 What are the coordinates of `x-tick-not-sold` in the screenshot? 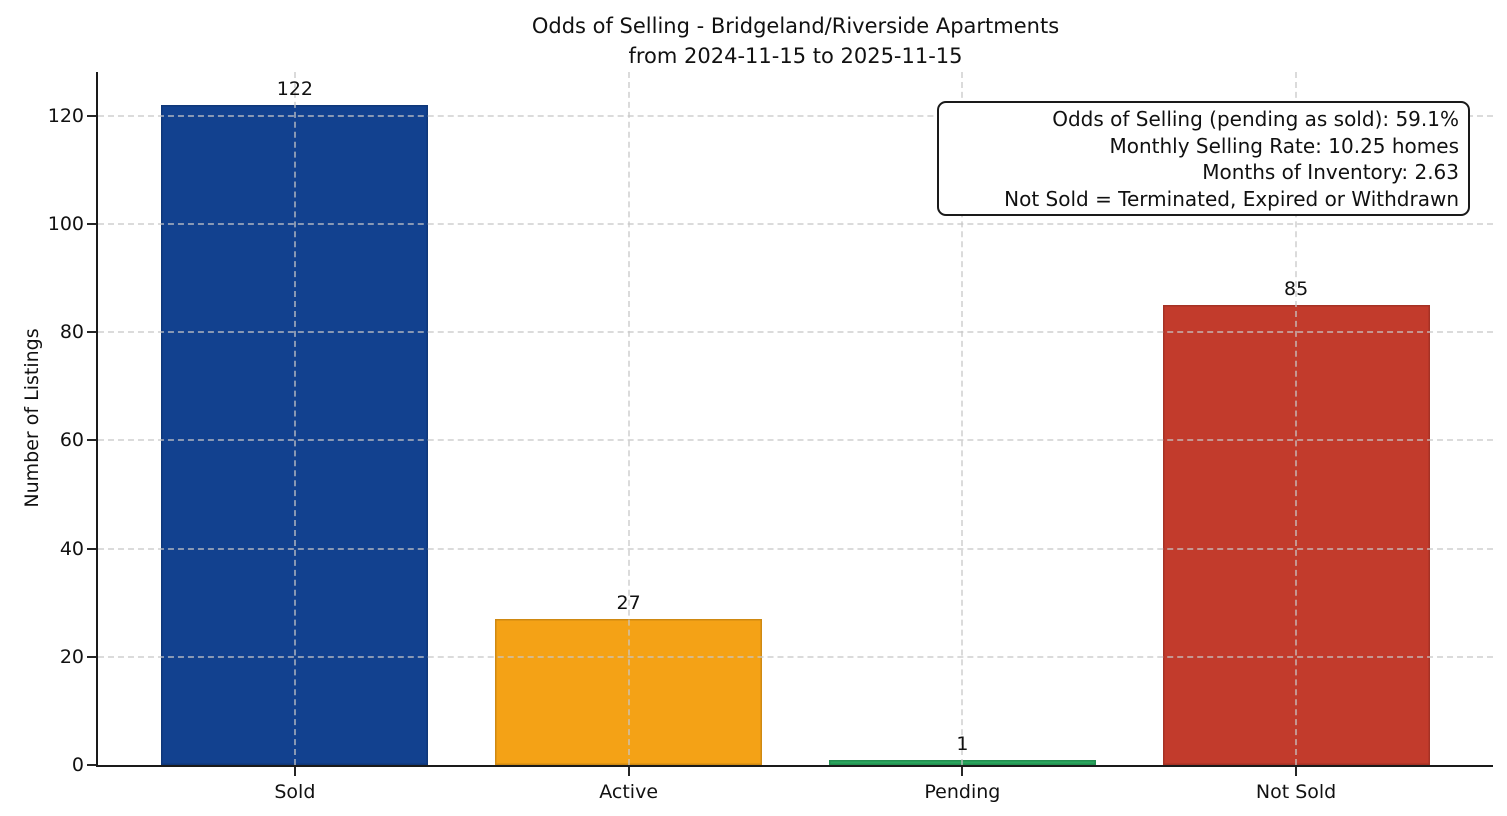 It's located at (1296, 771).